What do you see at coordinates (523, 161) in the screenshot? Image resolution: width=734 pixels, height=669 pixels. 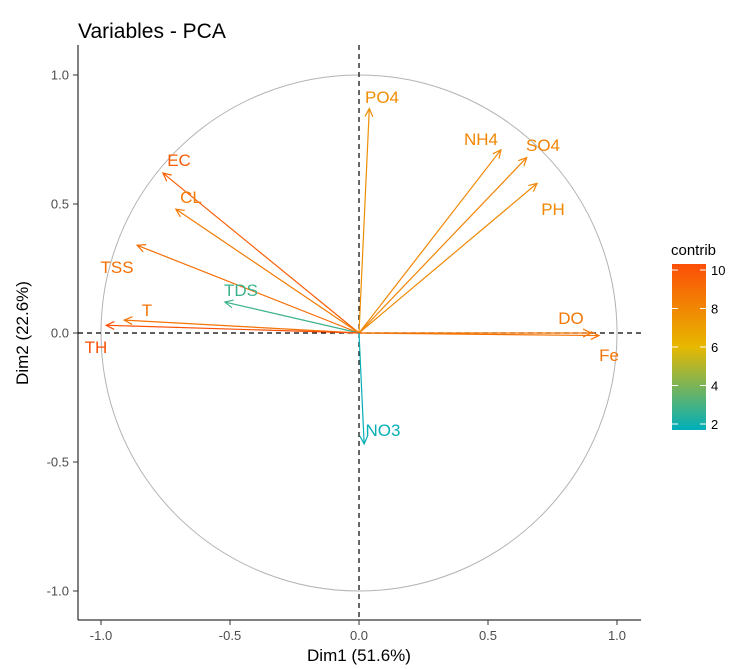 I see `arrowhead-so4` at bounding box center [523, 161].